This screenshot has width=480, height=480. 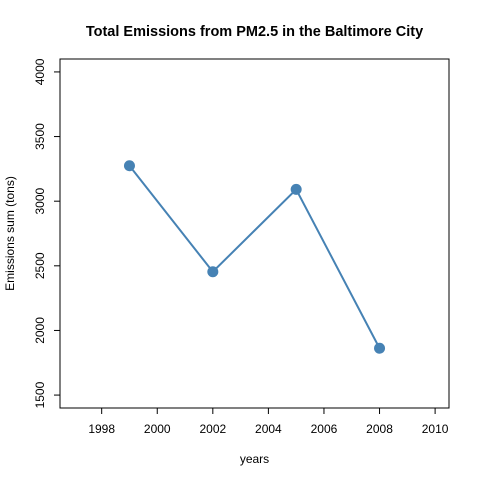 I want to click on y-axis: 1500 2000 2500 3000 3500 4000, so click(x=46, y=233).